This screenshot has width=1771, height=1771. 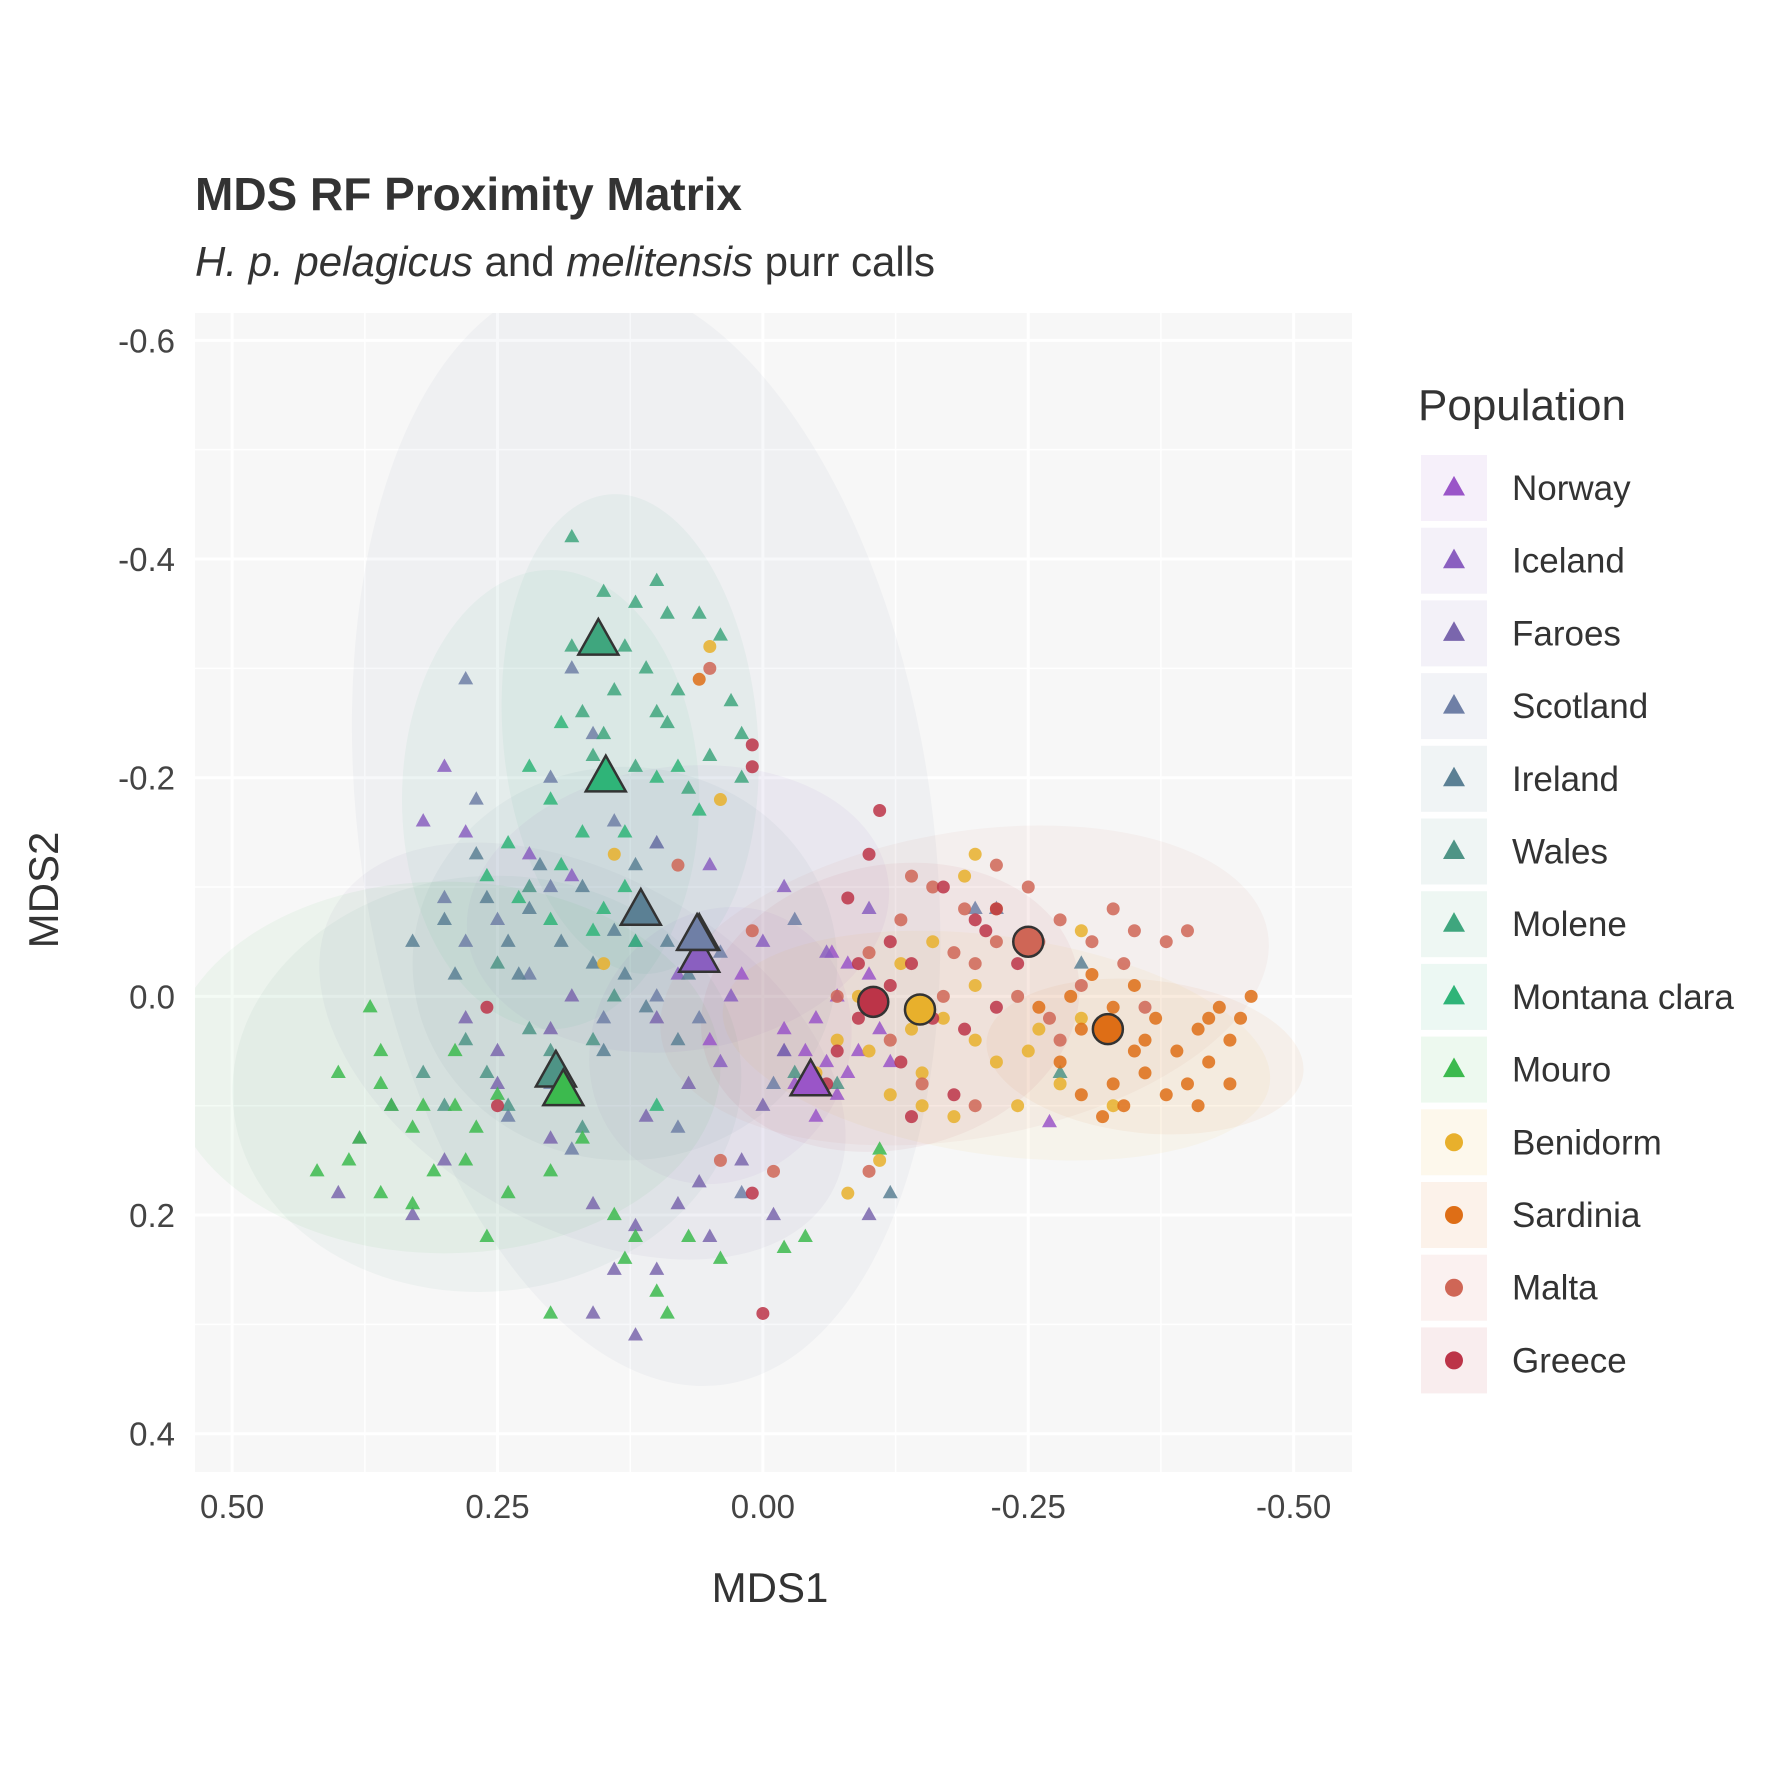 What do you see at coordinates (1293, 1506) in the screenshot?
I see `x-tick-label: -0.50` at bounding box center [1293, 1506].